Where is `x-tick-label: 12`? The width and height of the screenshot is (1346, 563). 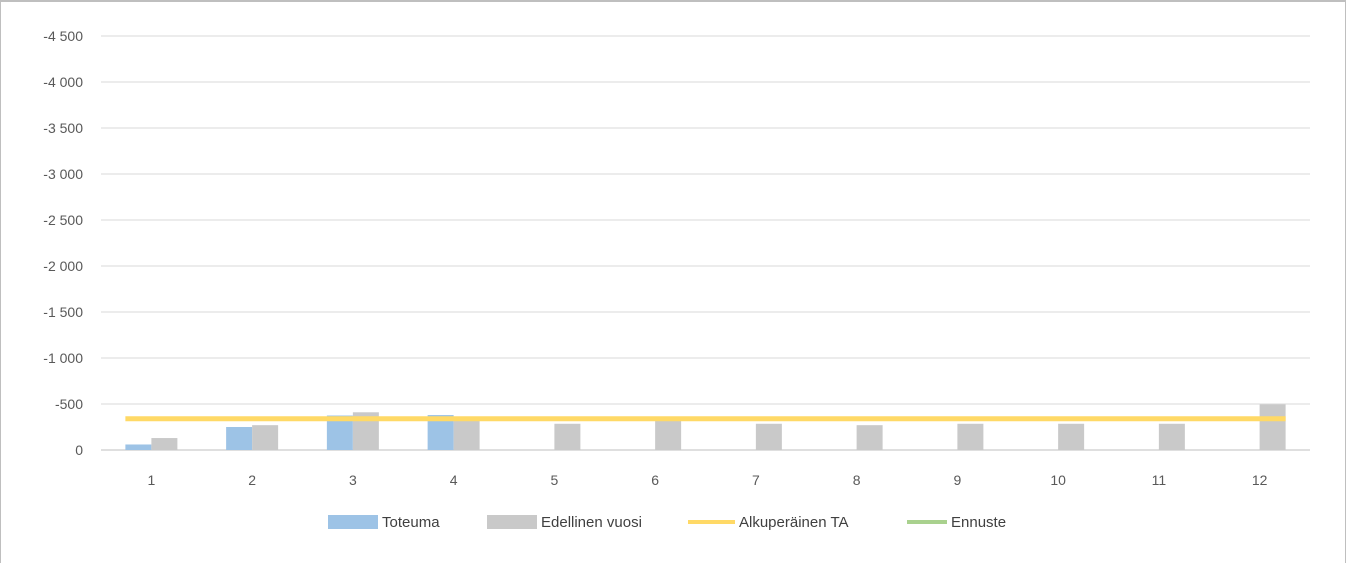
x-tick-label: 12 is located at coordinates (1260, 480).